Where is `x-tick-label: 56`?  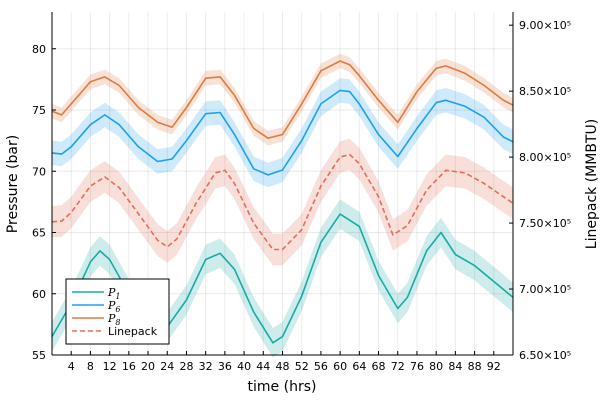
x-tick-label: 56 is located at coordinates (321, 366).